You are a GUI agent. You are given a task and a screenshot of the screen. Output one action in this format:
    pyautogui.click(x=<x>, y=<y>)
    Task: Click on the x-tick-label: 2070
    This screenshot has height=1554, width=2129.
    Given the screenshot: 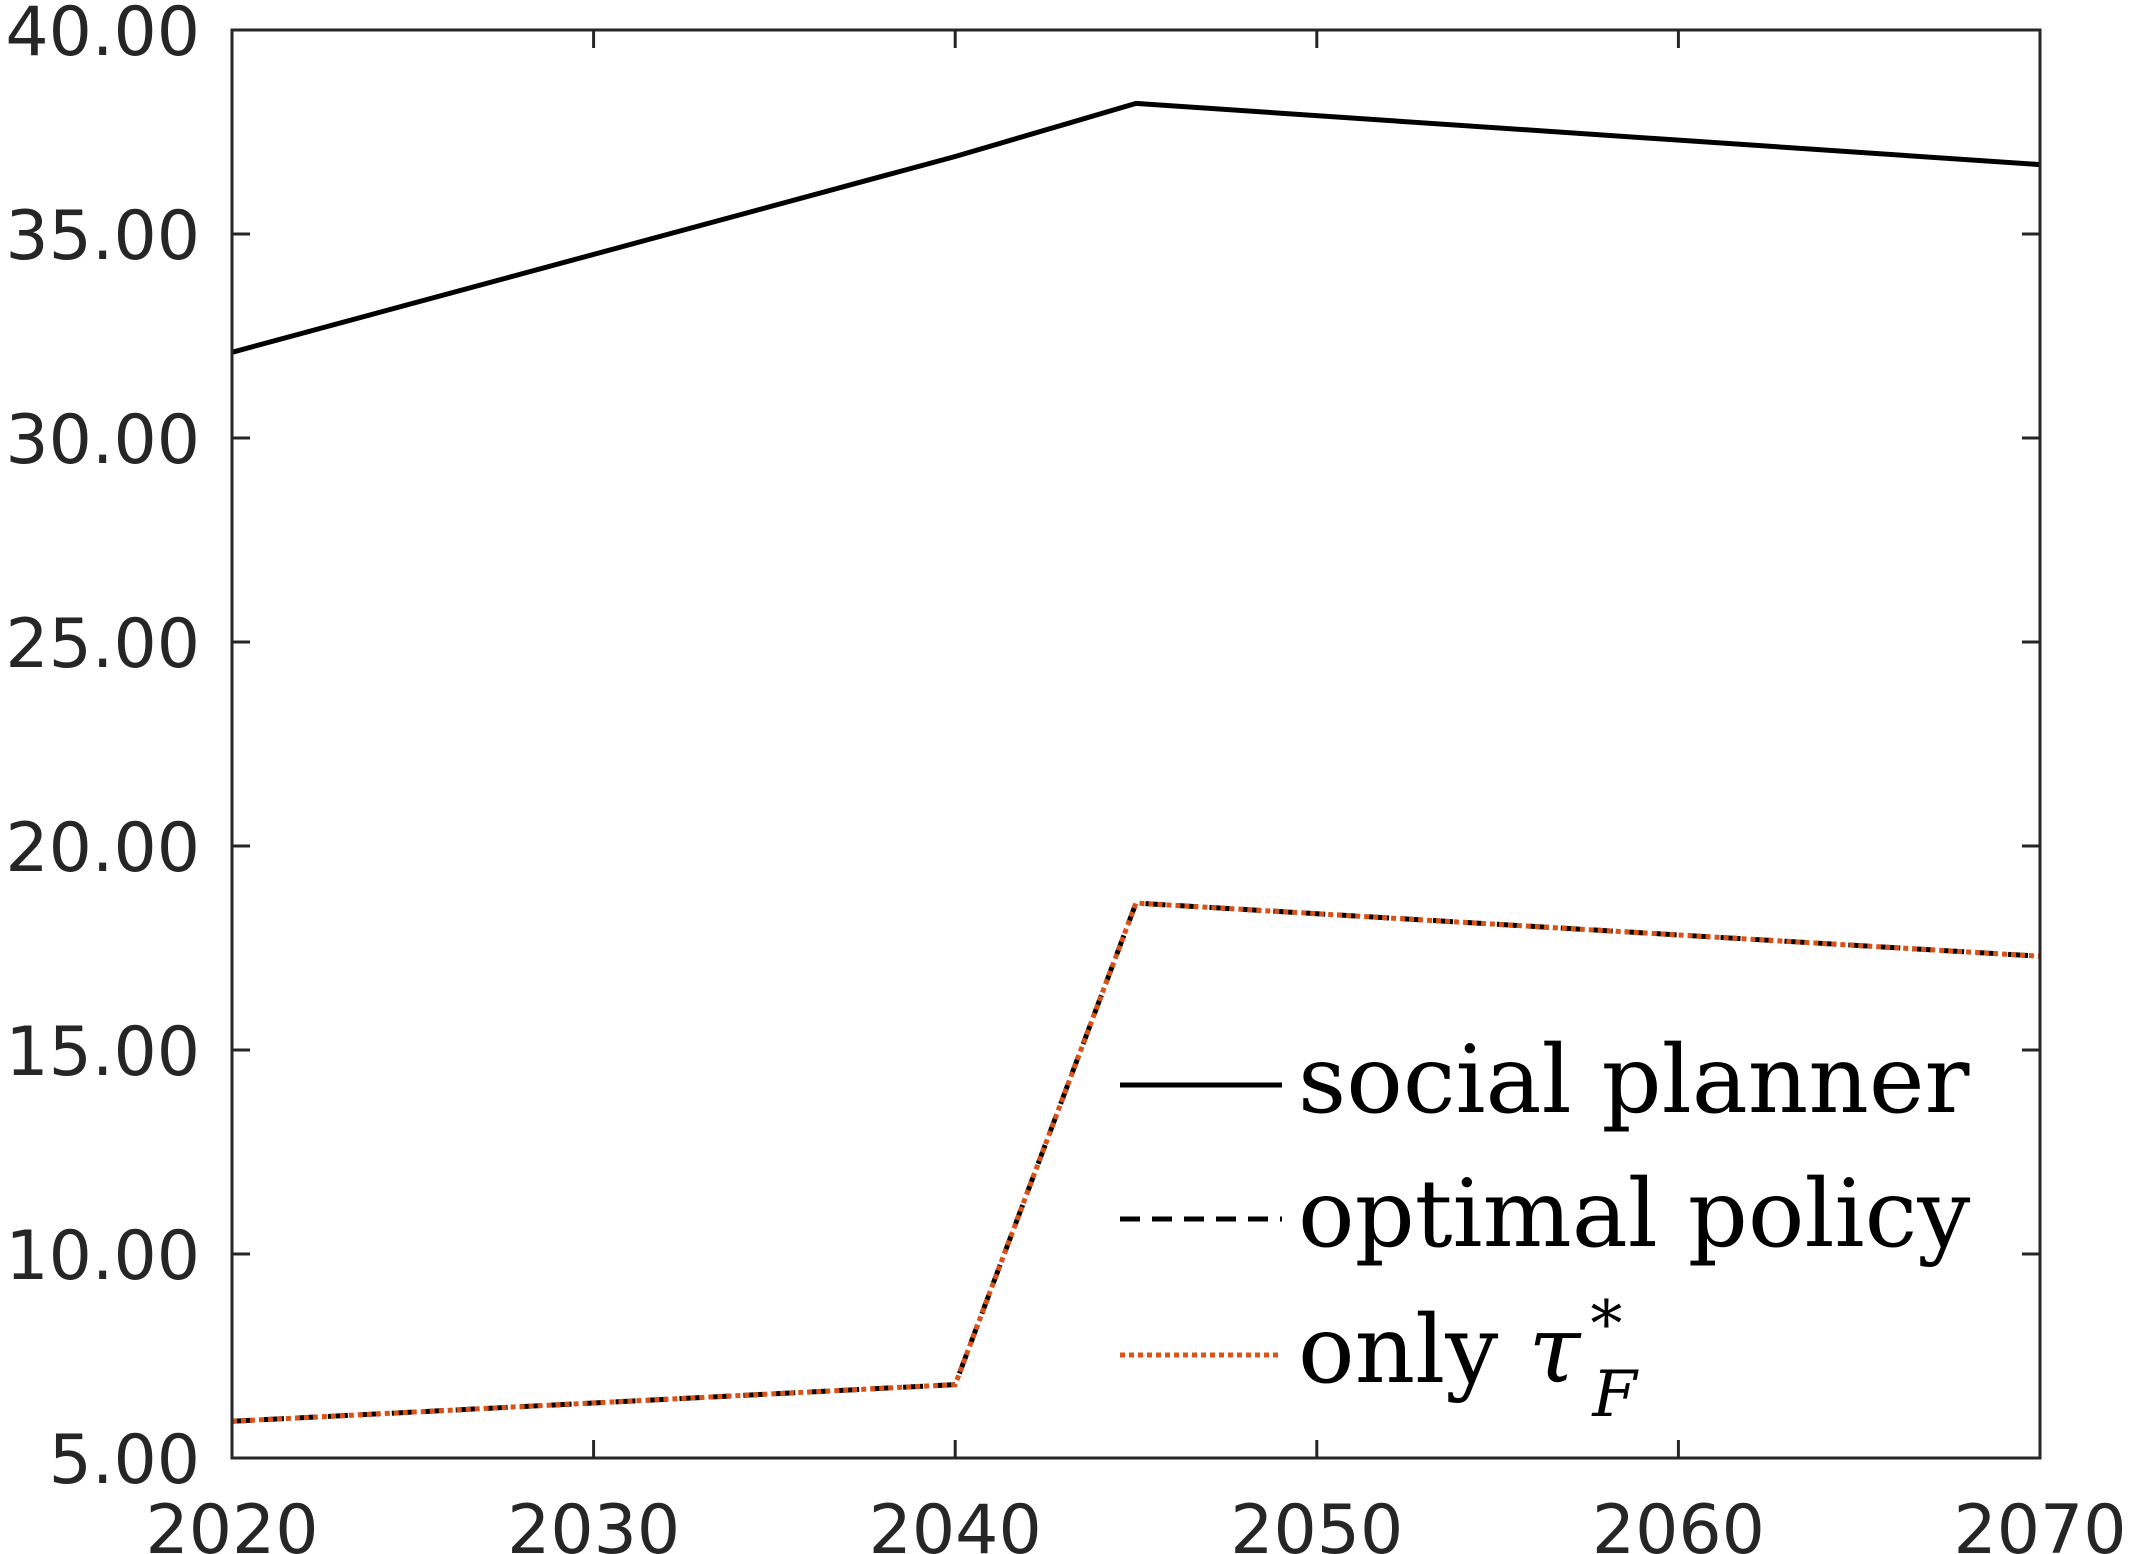 What is the action you would take?
    pyautogui.click(x=2039, y=1522)
    